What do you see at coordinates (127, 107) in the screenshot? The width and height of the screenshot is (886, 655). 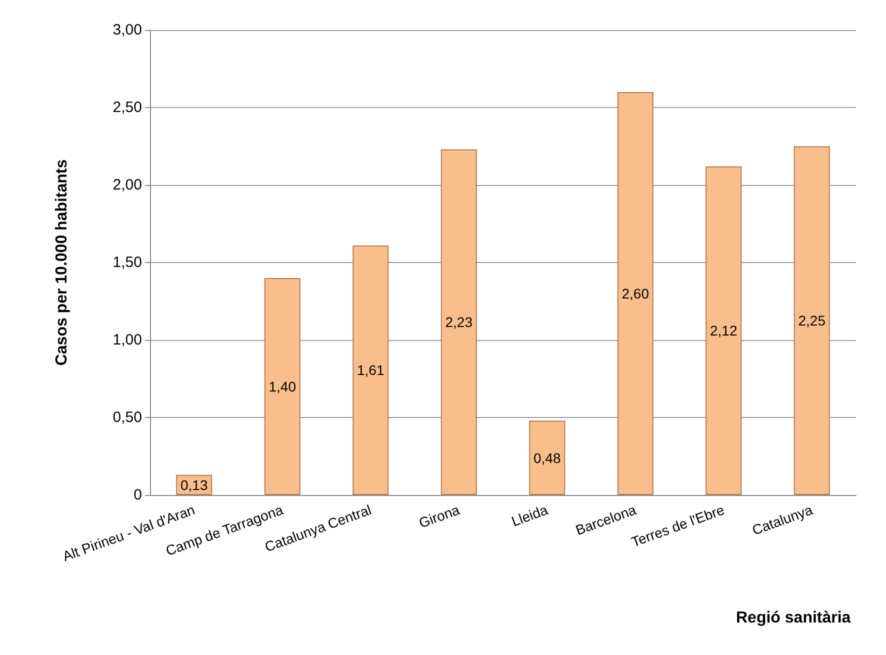 I see `y-tick-label: 2,50` at bounding box center [127, 107].